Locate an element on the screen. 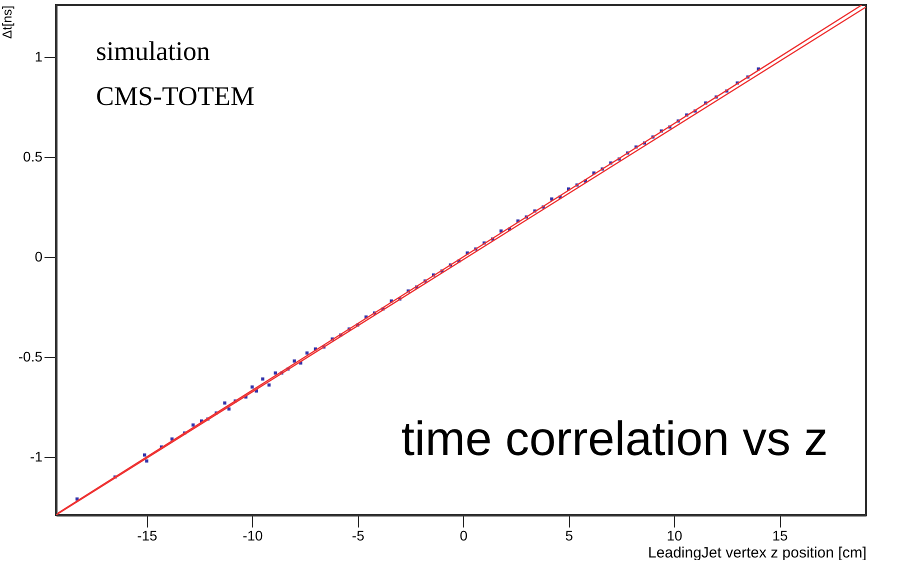 The width and height of the screenshot is (902, 562). annotation: CMS-TOTEM is located at coordinates (175, 96).